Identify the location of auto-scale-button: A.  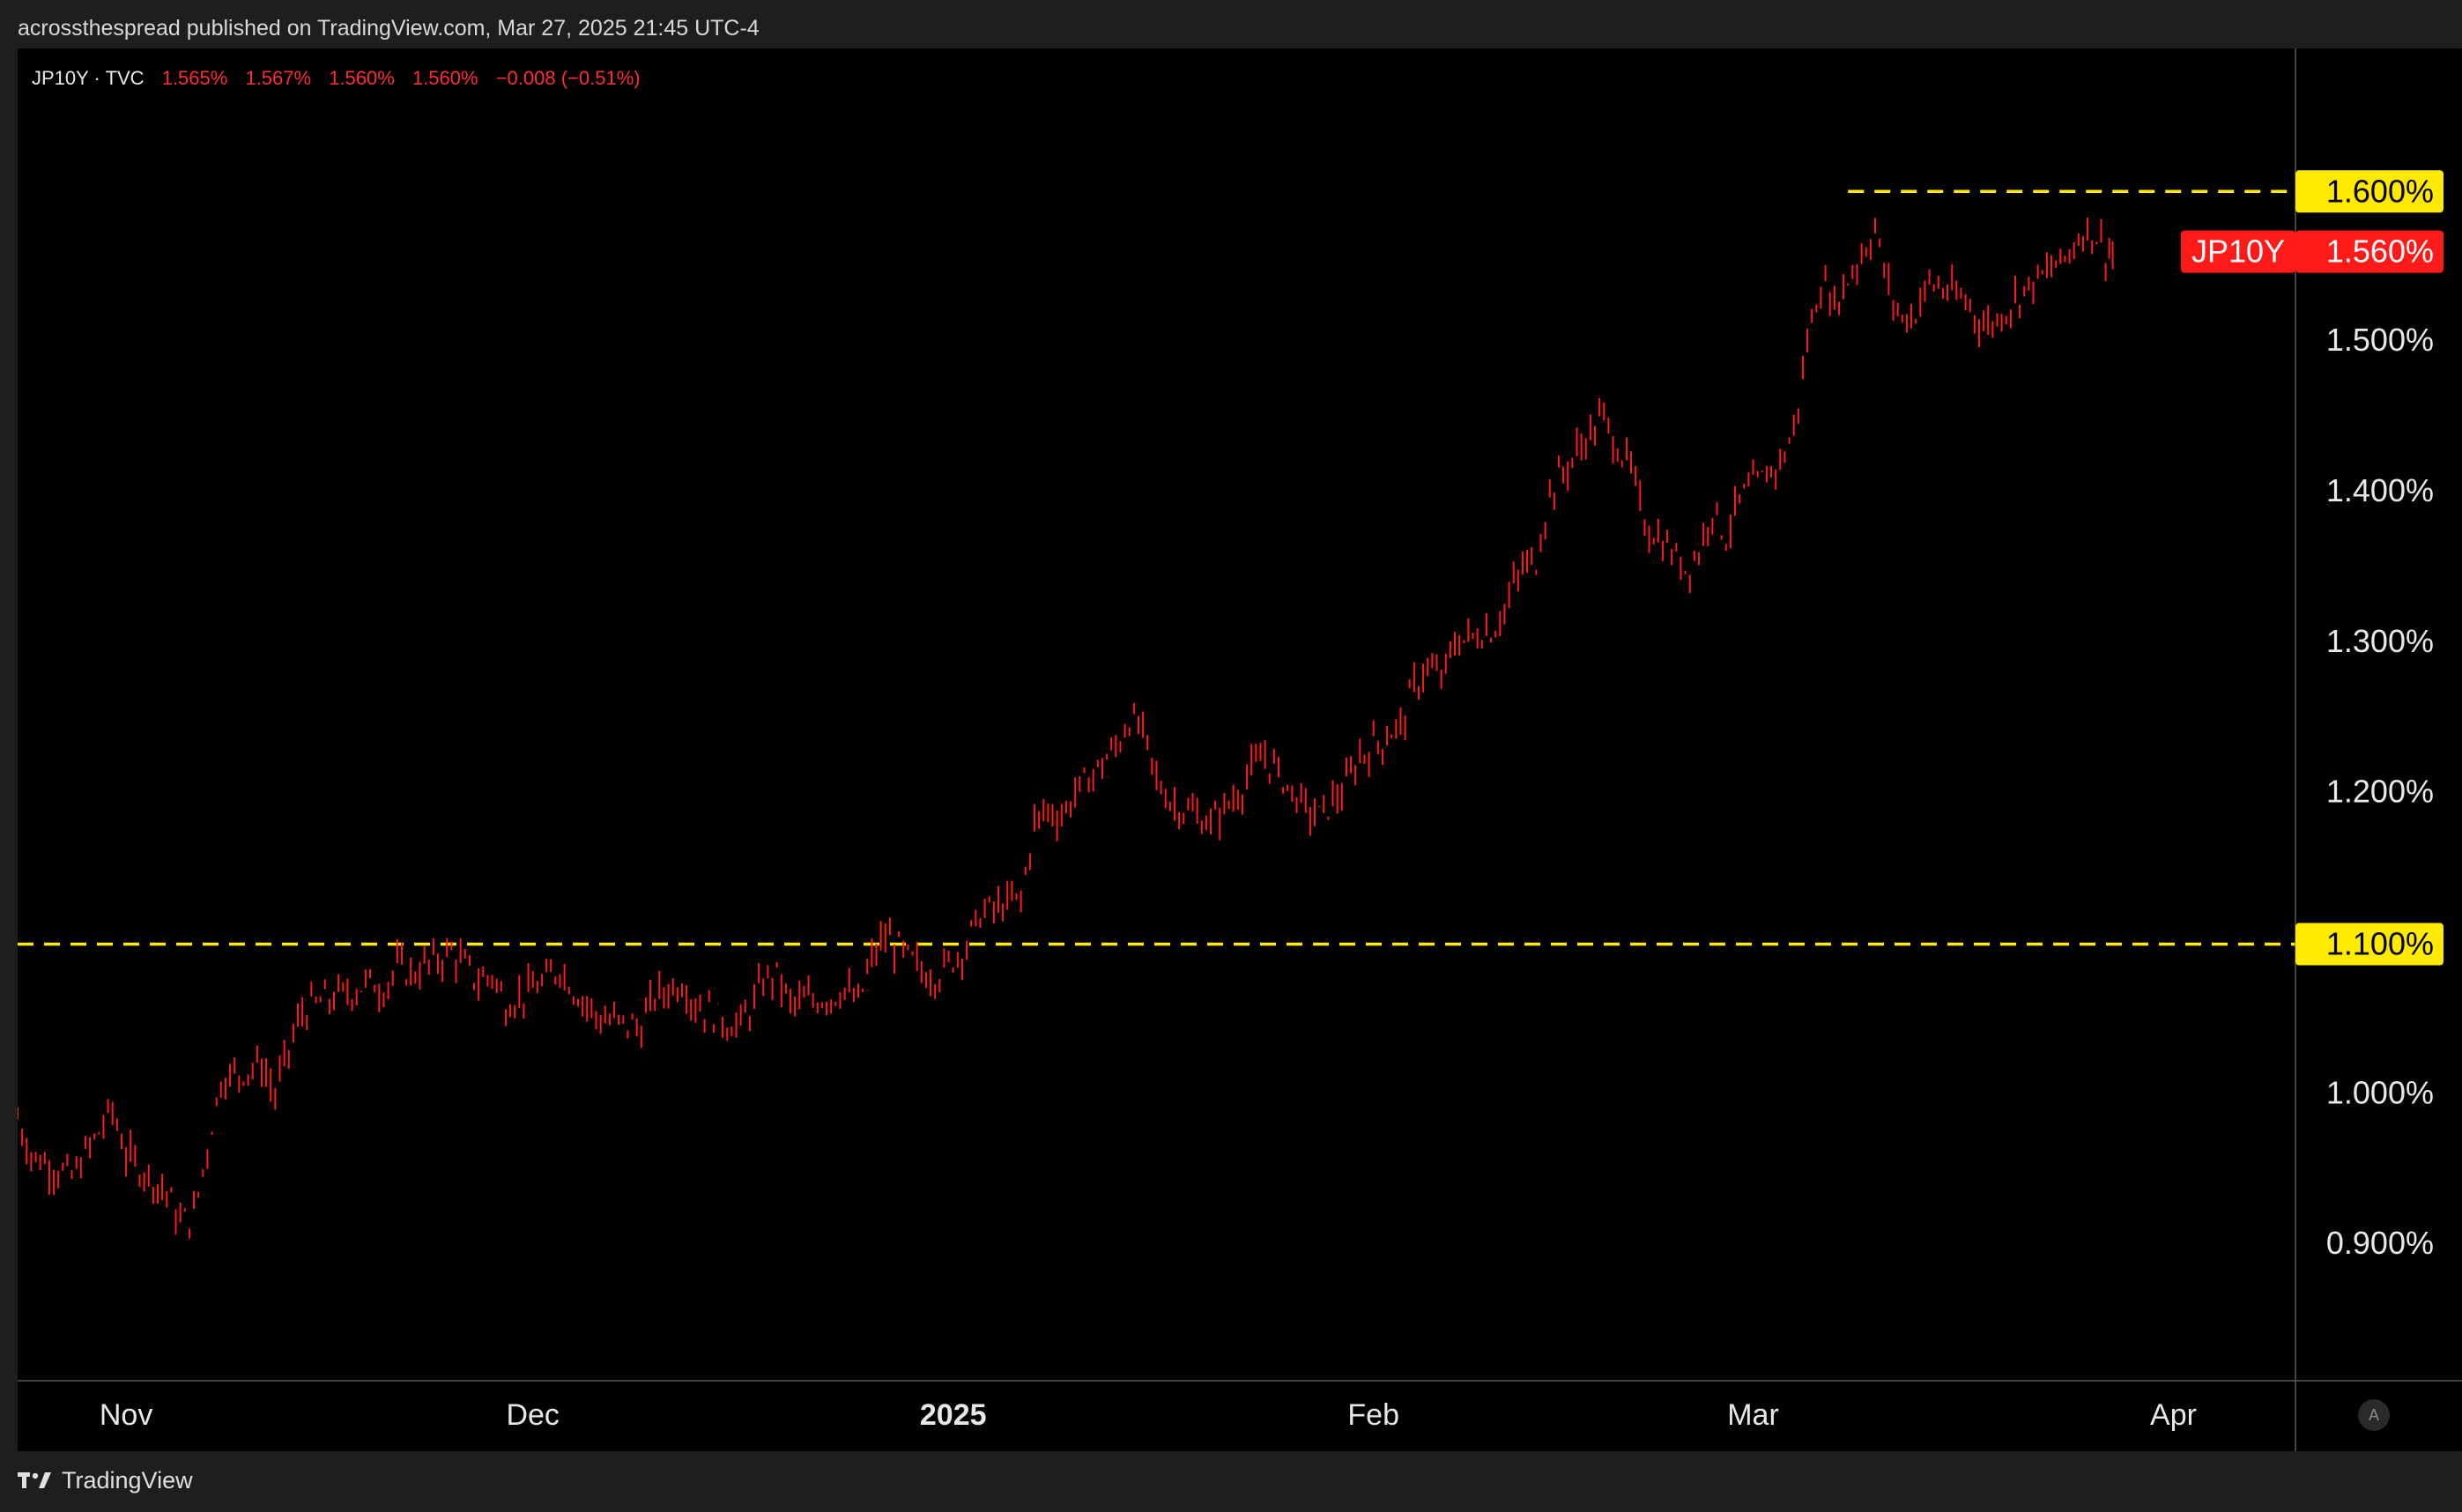
(2374, 1415).